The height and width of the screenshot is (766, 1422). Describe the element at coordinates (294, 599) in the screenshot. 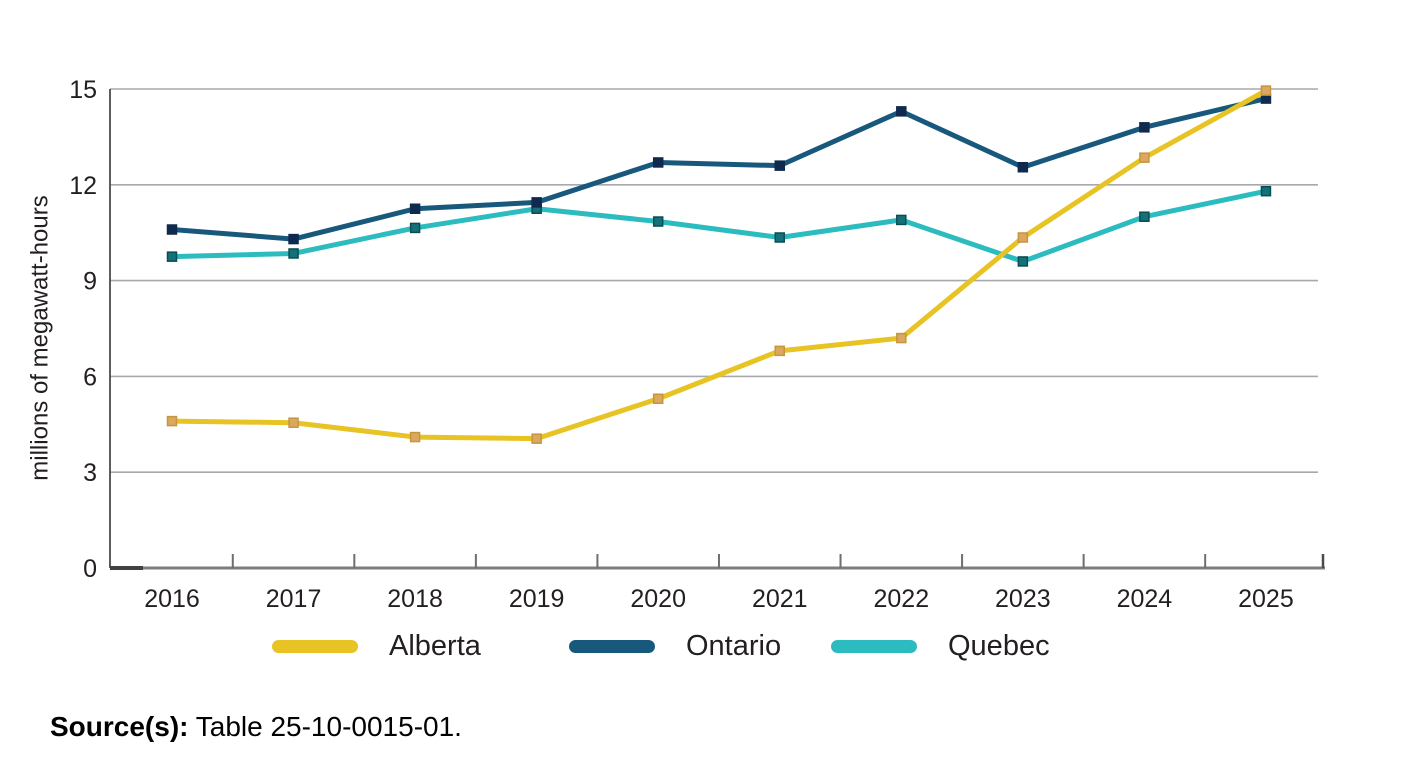

I see `x-tick-label-2017: 2017` at that location.